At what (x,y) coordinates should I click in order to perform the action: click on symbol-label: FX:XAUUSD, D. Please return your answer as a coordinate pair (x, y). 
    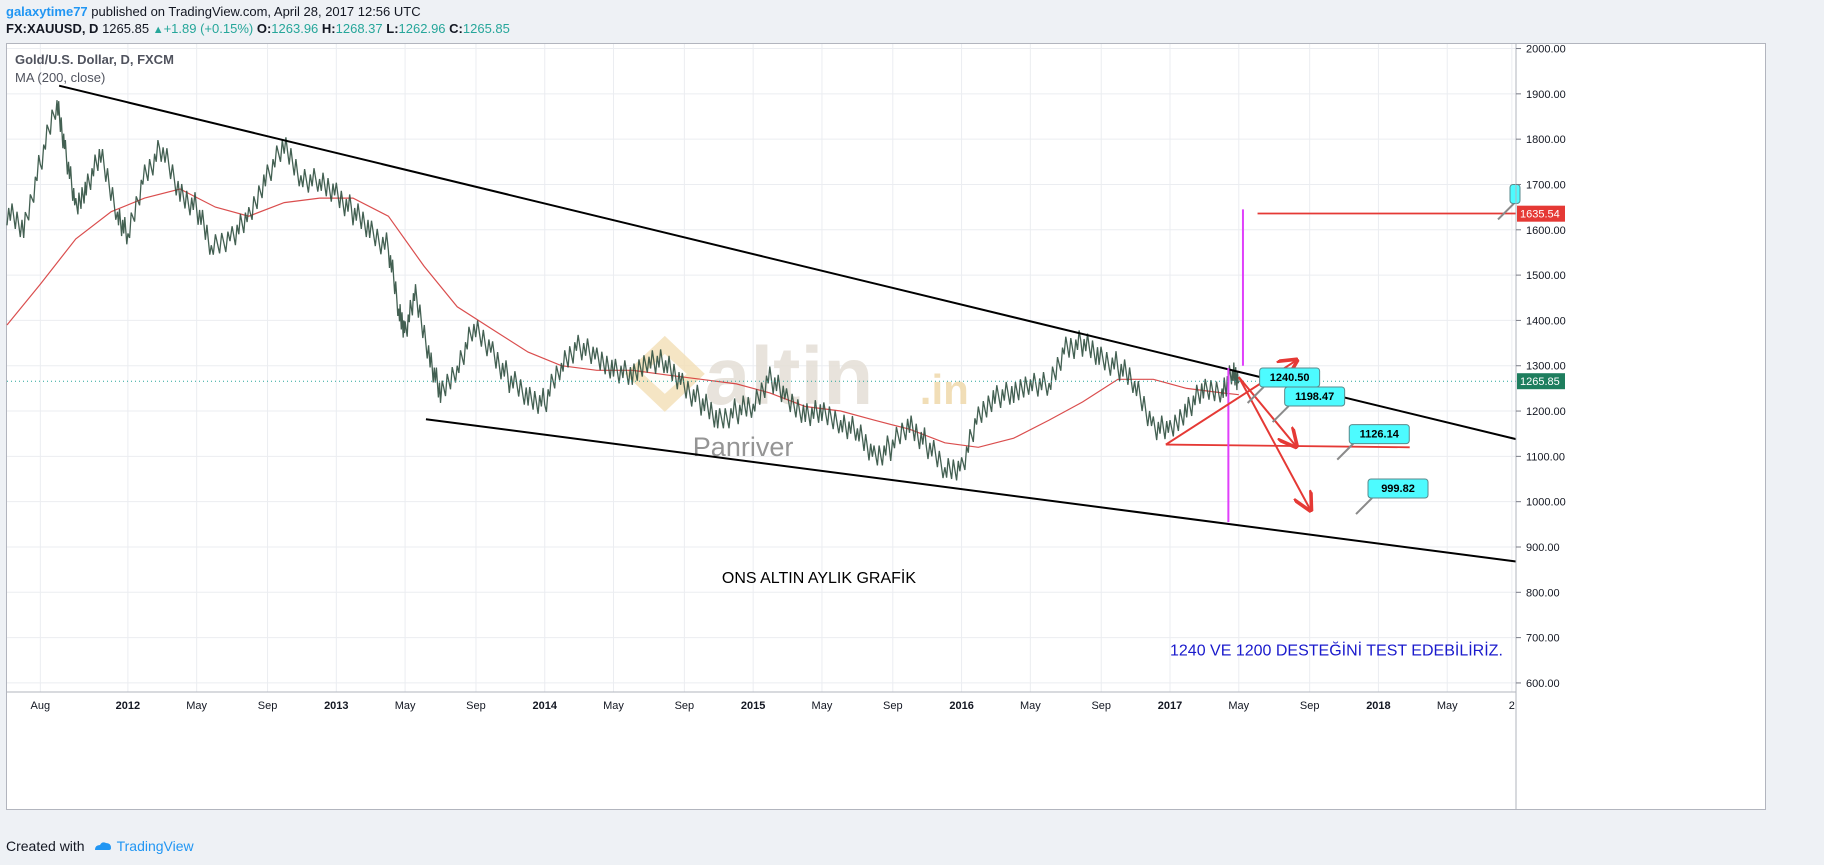
    Looking at the image, I should click on (52, 28).